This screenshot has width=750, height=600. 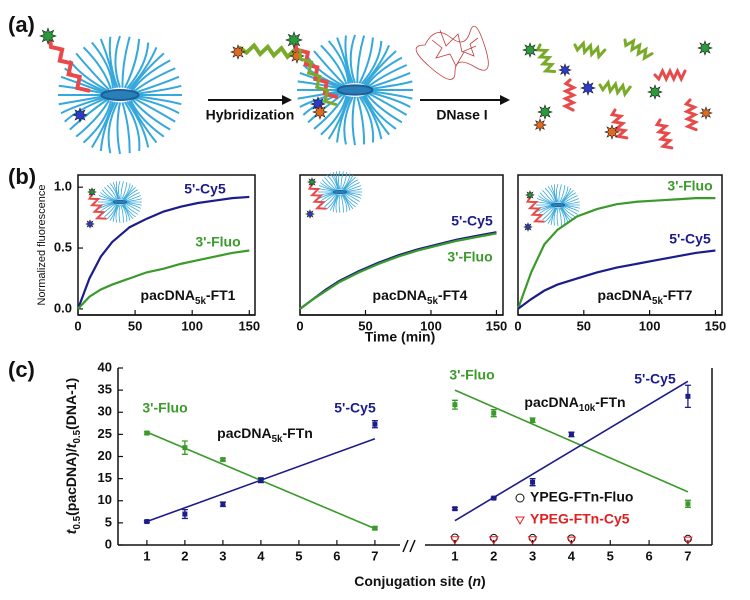 What do you see at coordinates (409, 546) in the screenshot?
I see `break-mark` at bounding box center [409, 546].